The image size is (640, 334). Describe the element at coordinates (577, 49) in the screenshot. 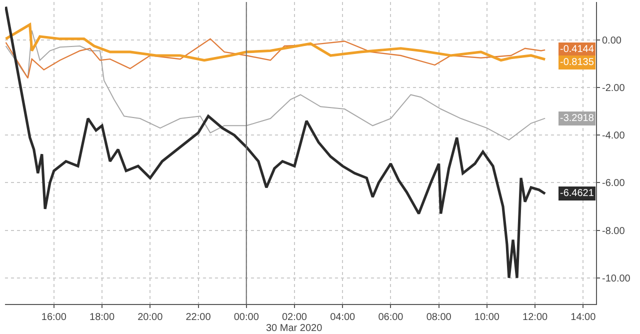

I see `data-label: -0.4144` at that location.